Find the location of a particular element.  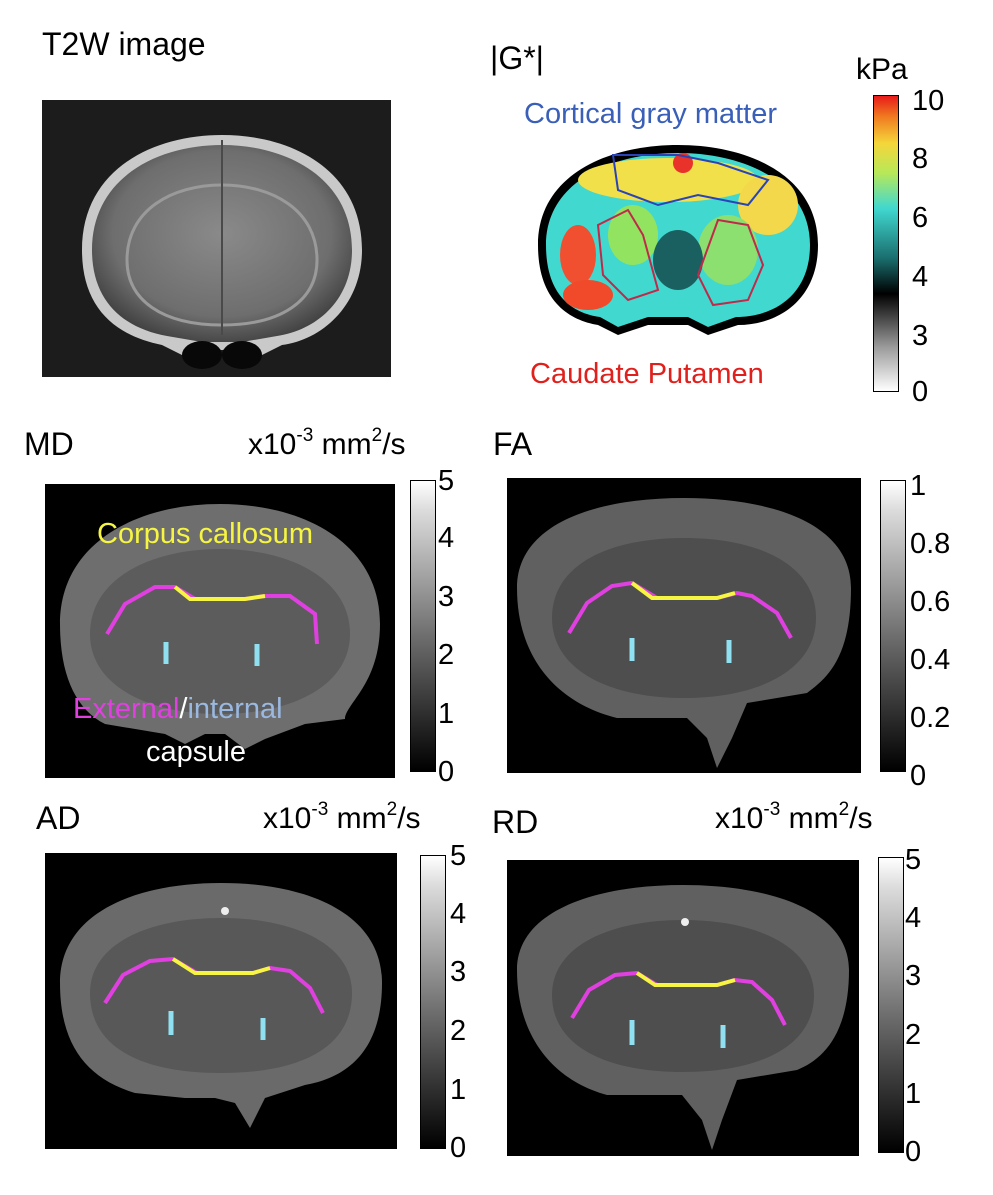

fa-tick-0-2: 0.2 is located at coordinates (930, 718).